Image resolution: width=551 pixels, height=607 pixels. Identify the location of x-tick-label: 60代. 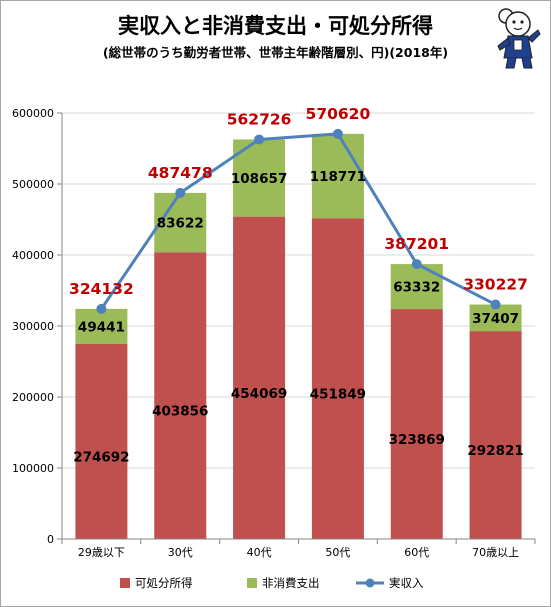
(416, 552).